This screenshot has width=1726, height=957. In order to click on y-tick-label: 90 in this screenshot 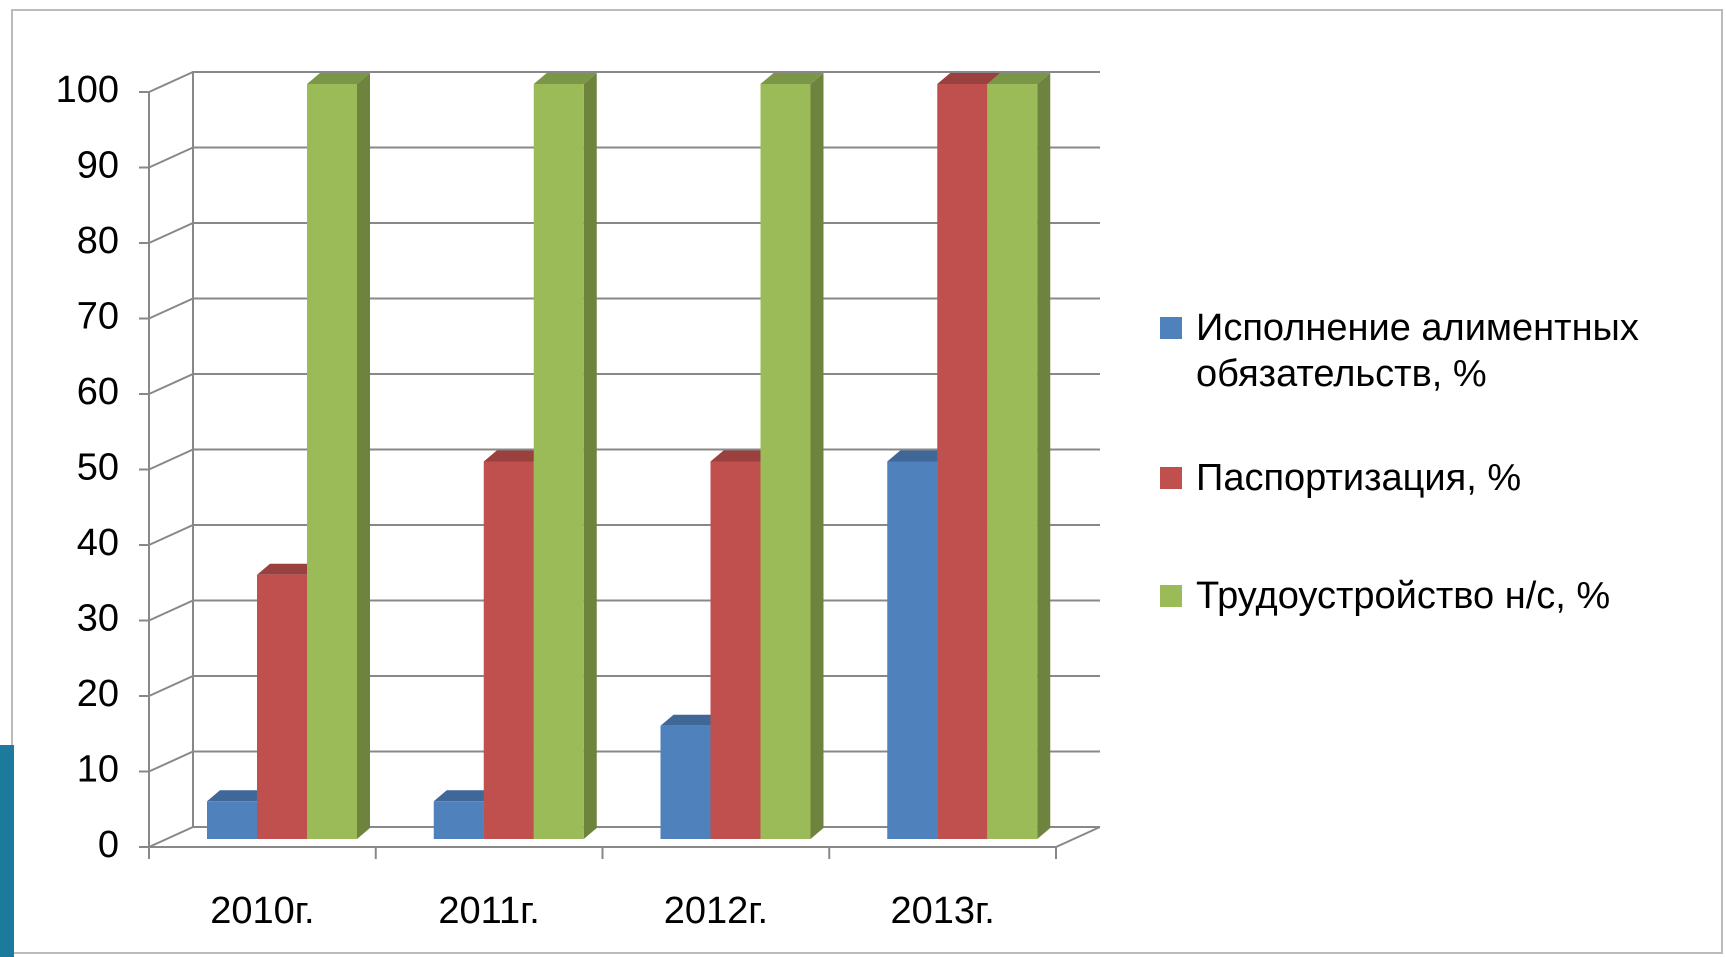, I will do `click(98, 166)`.